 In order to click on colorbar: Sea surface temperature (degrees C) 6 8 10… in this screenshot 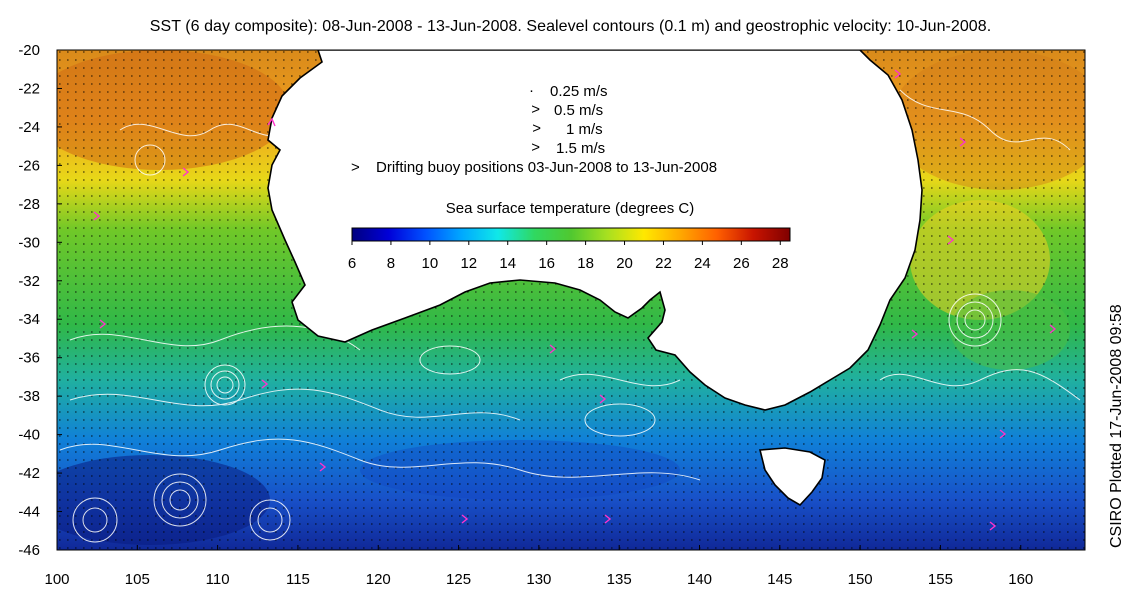, I will do `click(569, 236)`.